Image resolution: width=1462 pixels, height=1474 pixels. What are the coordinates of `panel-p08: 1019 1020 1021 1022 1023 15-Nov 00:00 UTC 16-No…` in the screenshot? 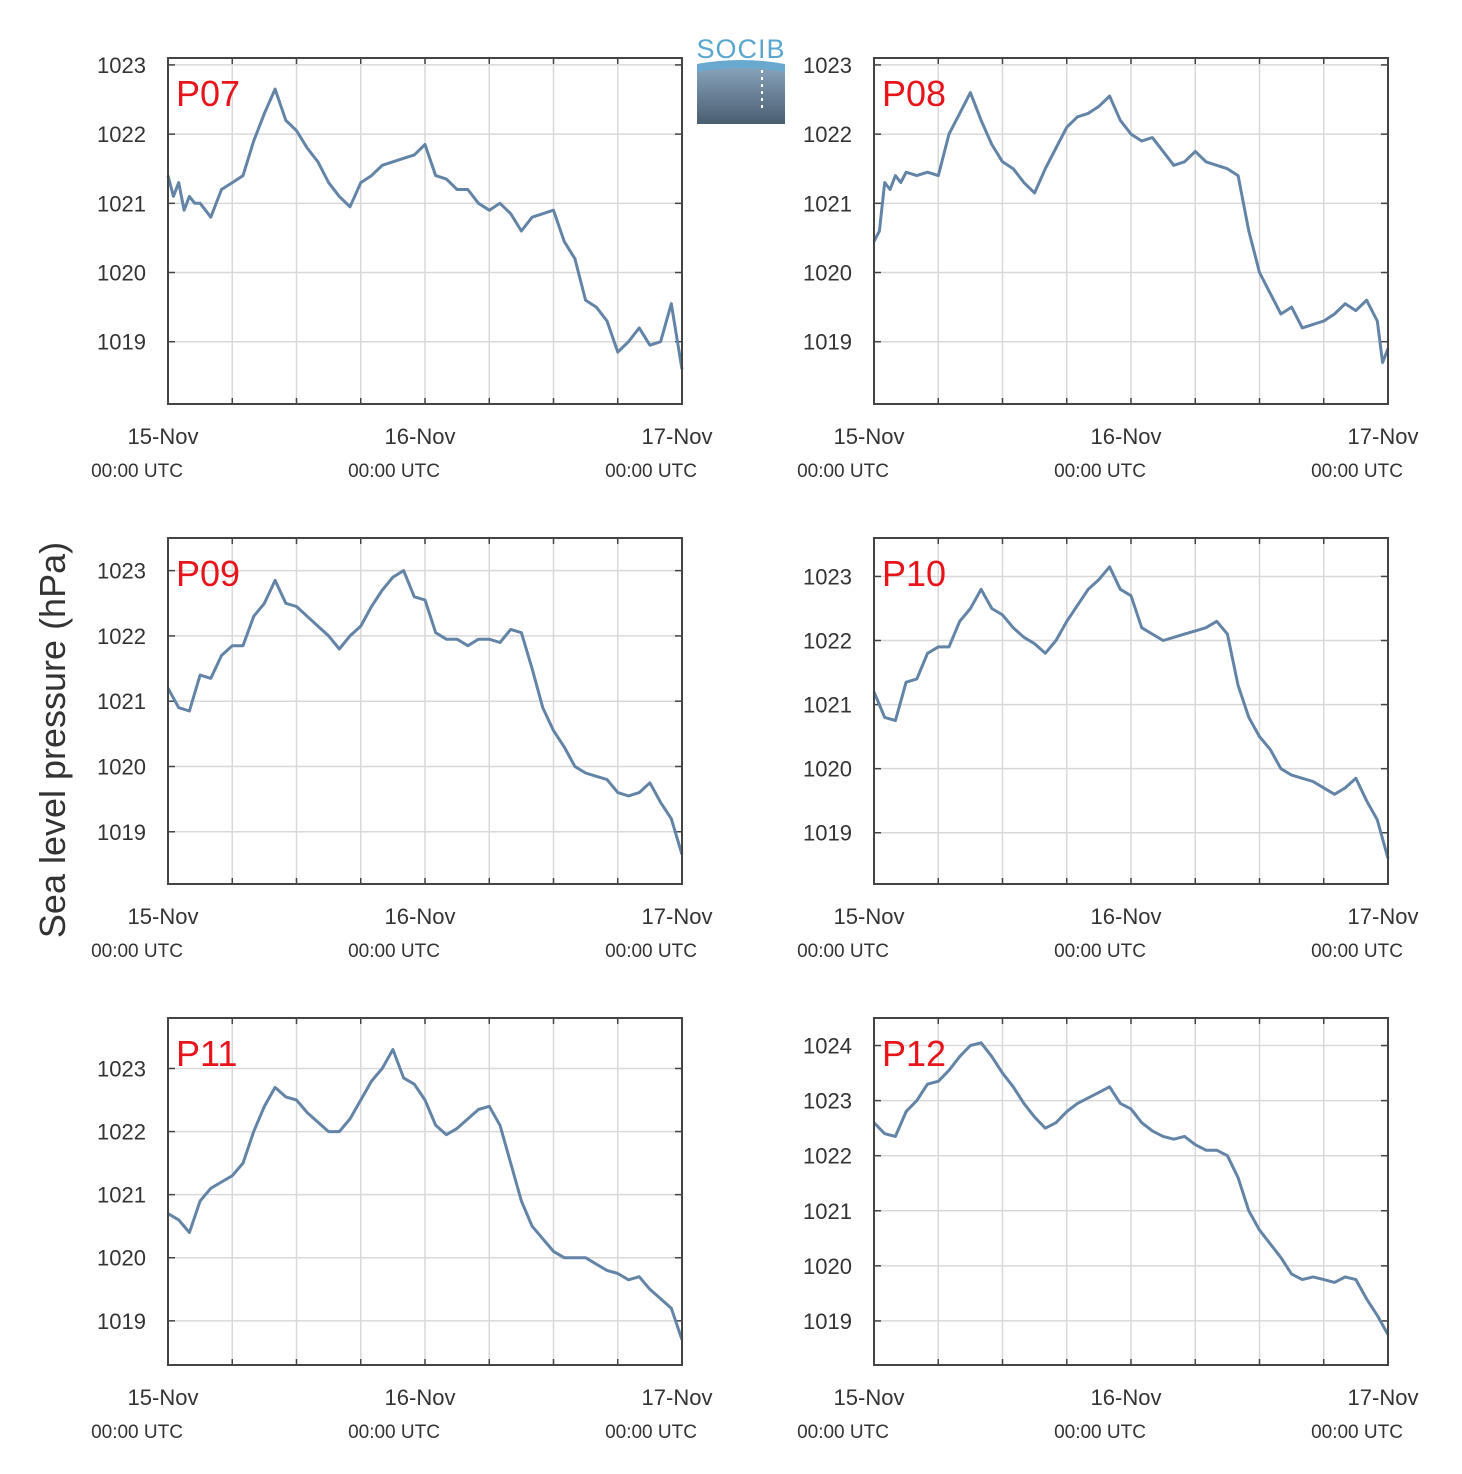 It's located at (1107, 267).